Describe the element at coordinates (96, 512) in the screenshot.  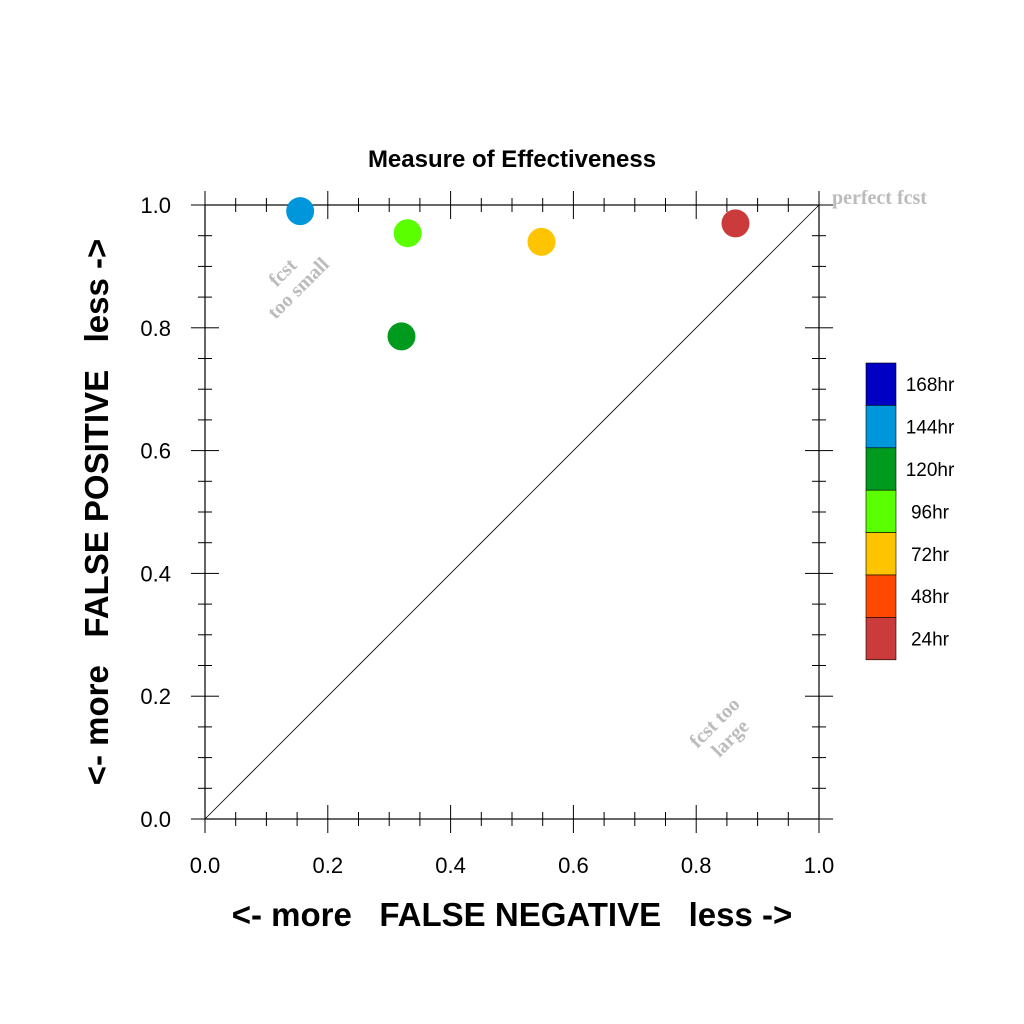
I see `y-axis-title: <- more FALSE POSITIVE less ->` at that location.